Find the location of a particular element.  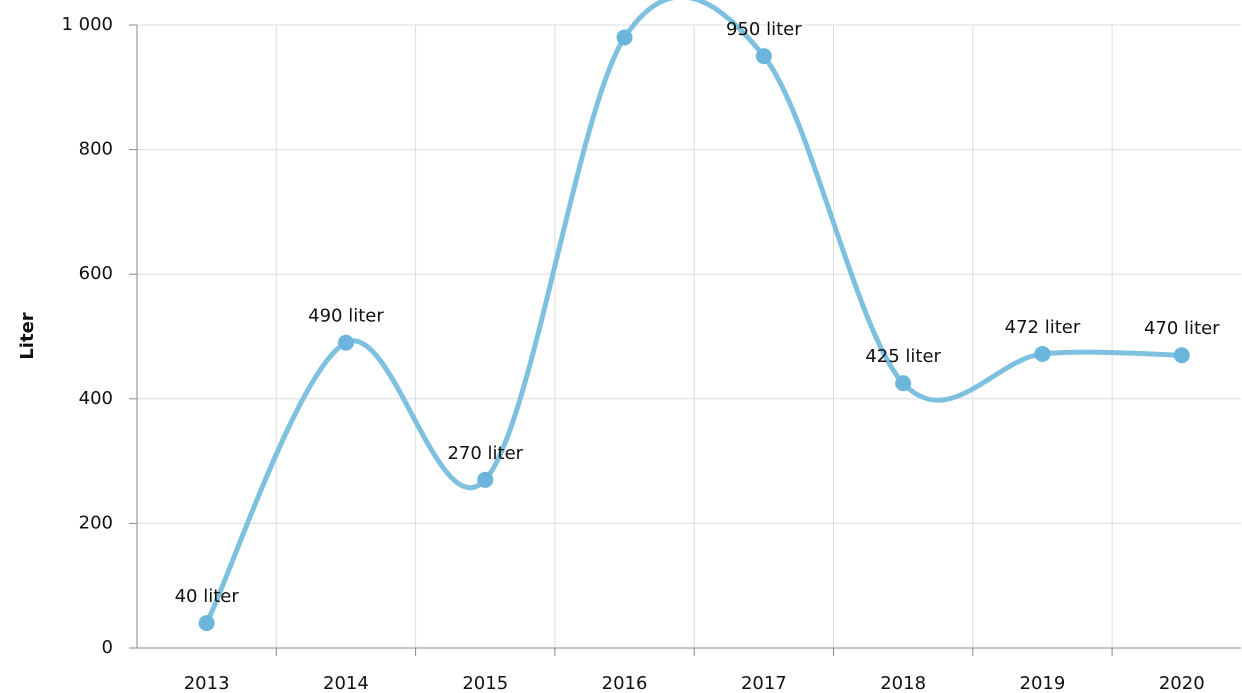

x-tick-label: 2013 is located at coordinates (207, 683).